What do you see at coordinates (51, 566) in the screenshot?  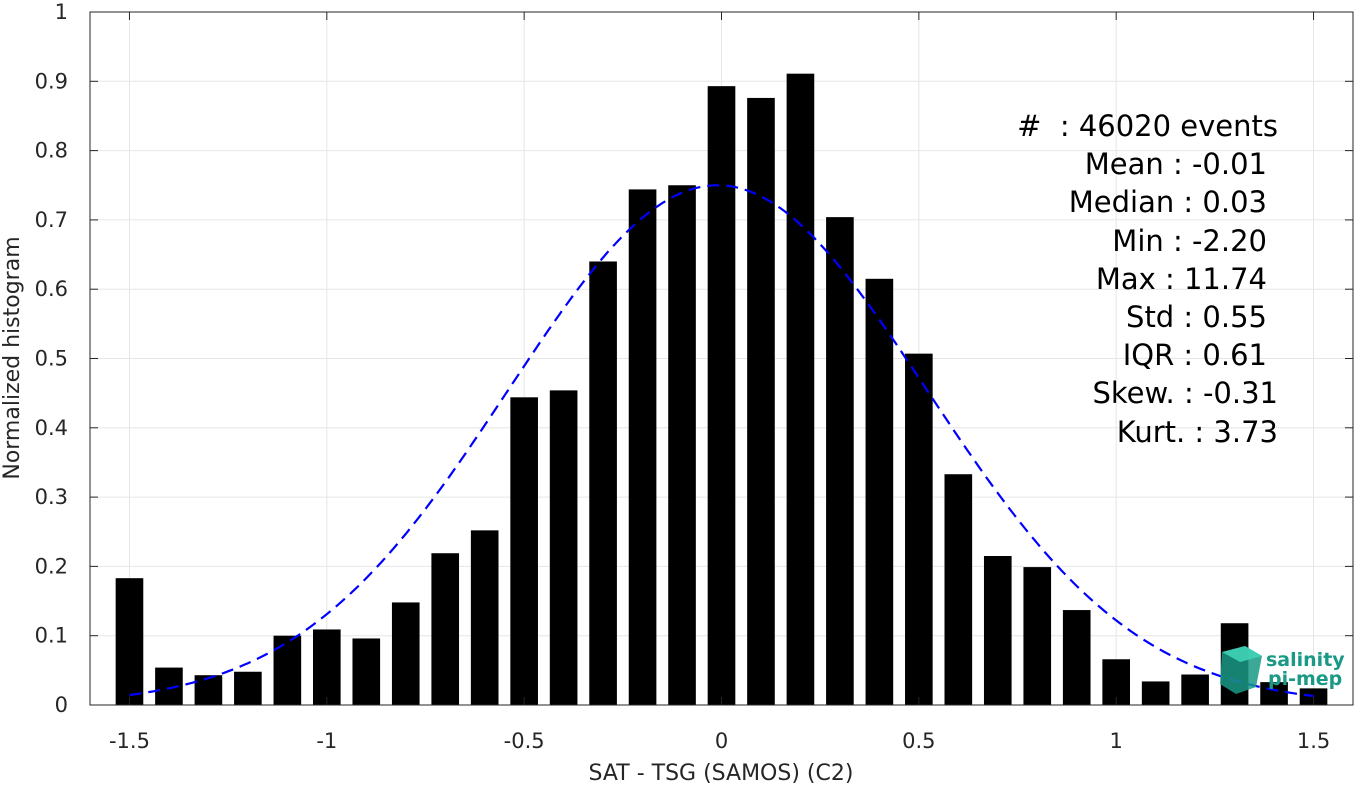 I see `y-tick-label: 0.2` at bounding box center [51, 566].